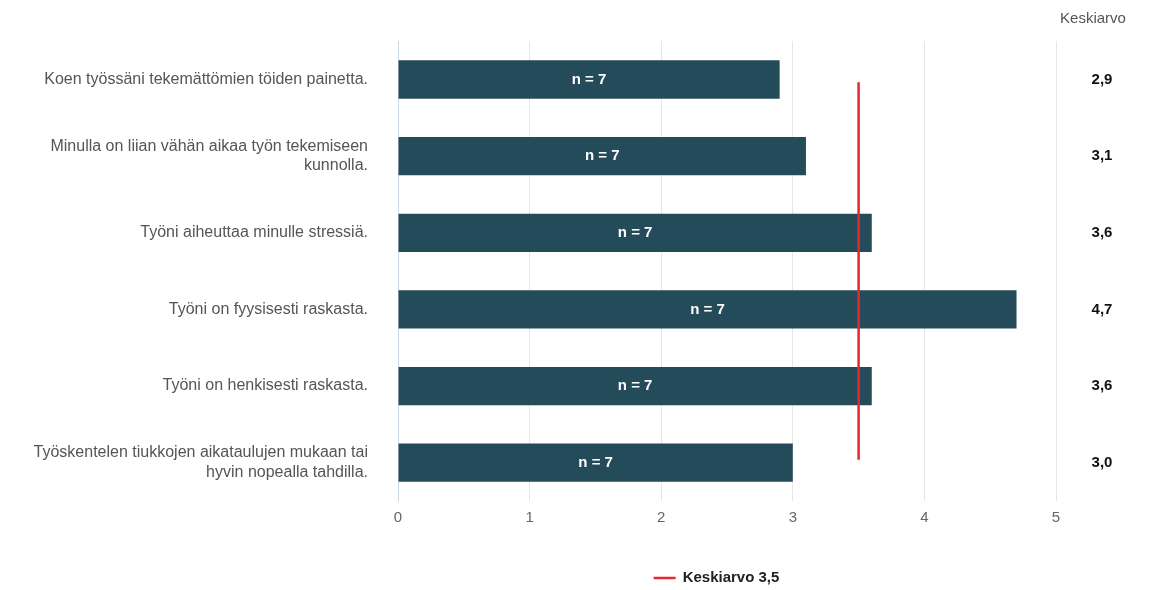  What do you see at coordinates (661, 517) in the screenshot?
I see `x-tick-label: 2` at bounding box center [661, 517].